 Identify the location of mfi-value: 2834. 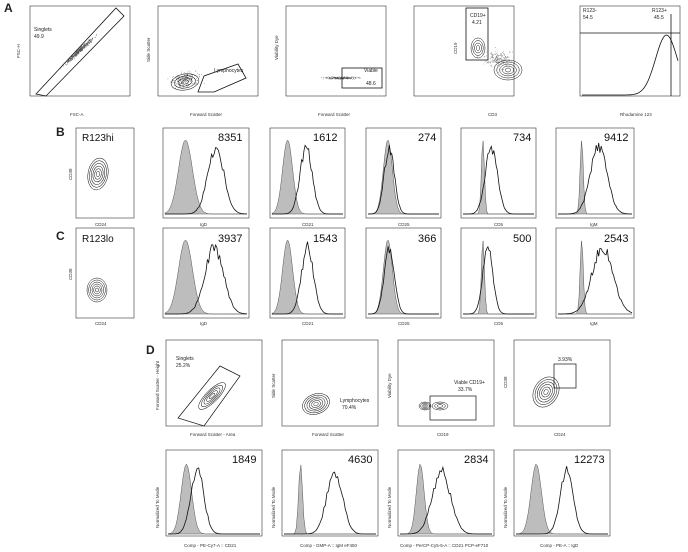
(476, 460).